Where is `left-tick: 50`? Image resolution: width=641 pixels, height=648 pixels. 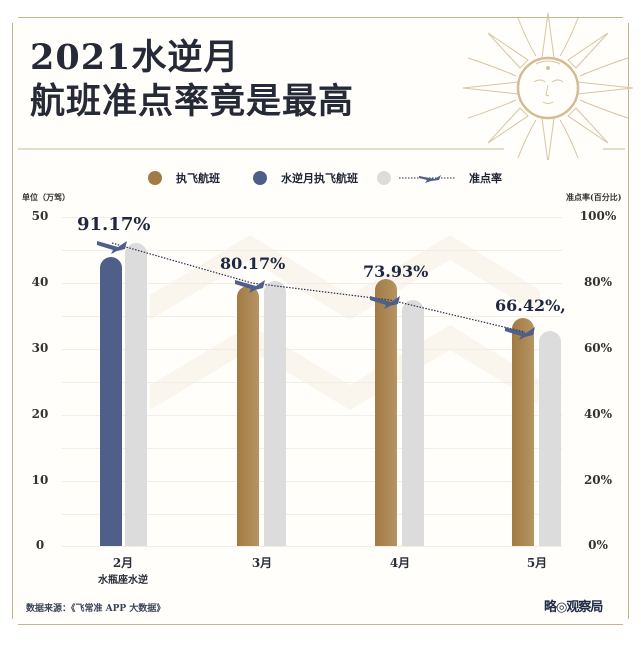 left-tick: 50 is located at coordinates (40, 216).